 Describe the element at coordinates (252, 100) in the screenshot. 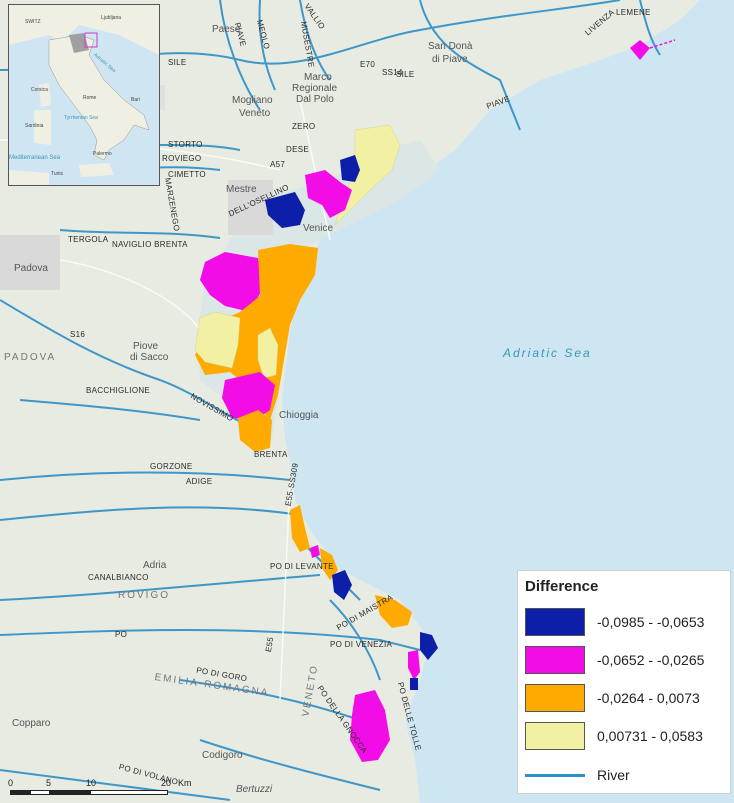

I see `place-label: Mogliano` at that location.